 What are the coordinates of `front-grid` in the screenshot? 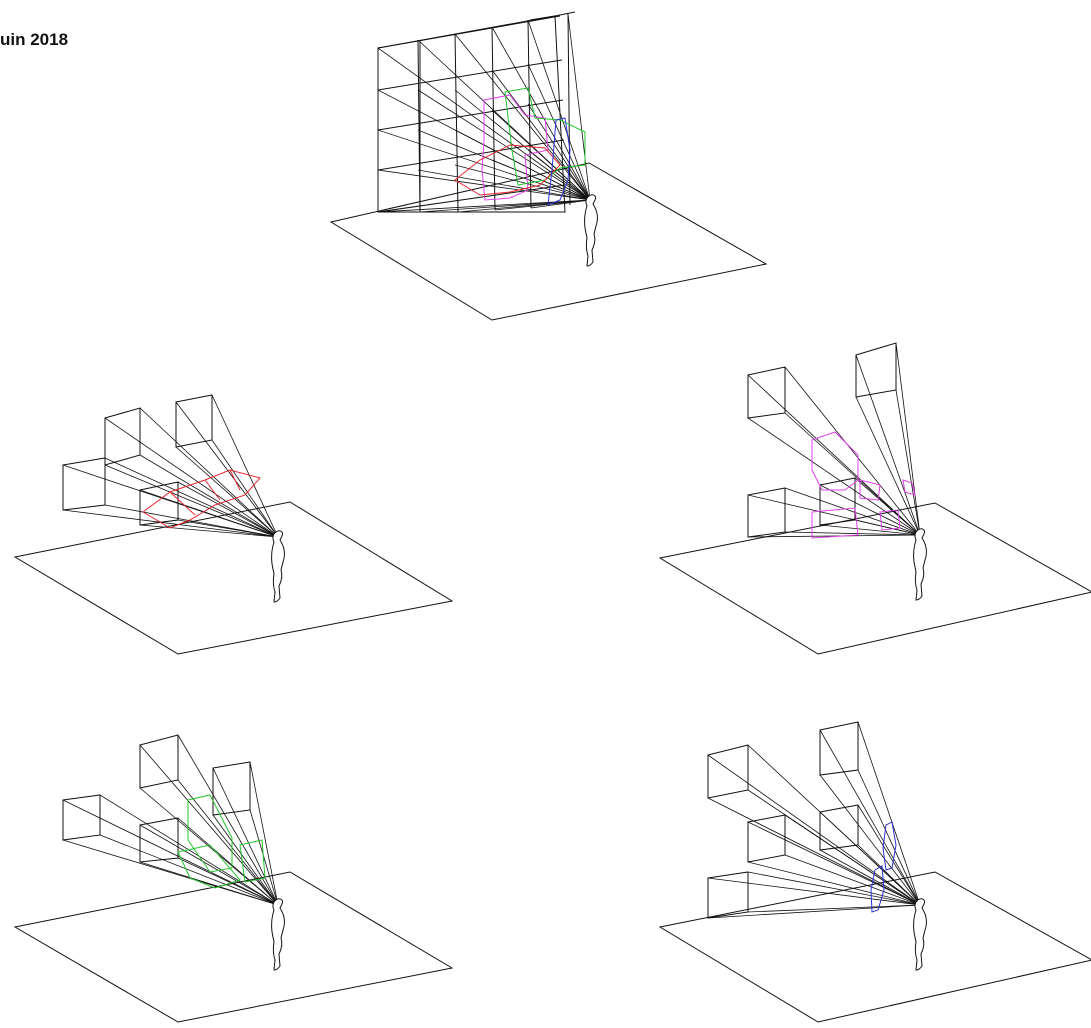 It's located at (474, 113).